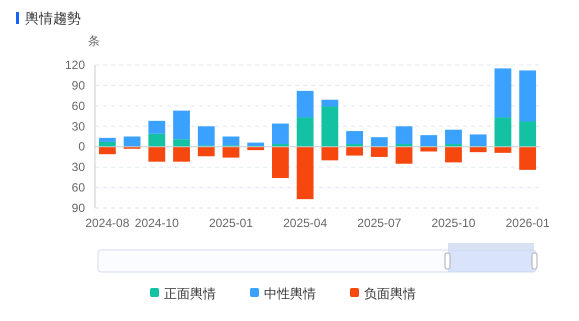 Image resolution: width=579 pixels, height=321 pixels. Describe the element at coordinates (453, 223) in the screenshot. I see `x-tick-label: 2025-10` at that location.